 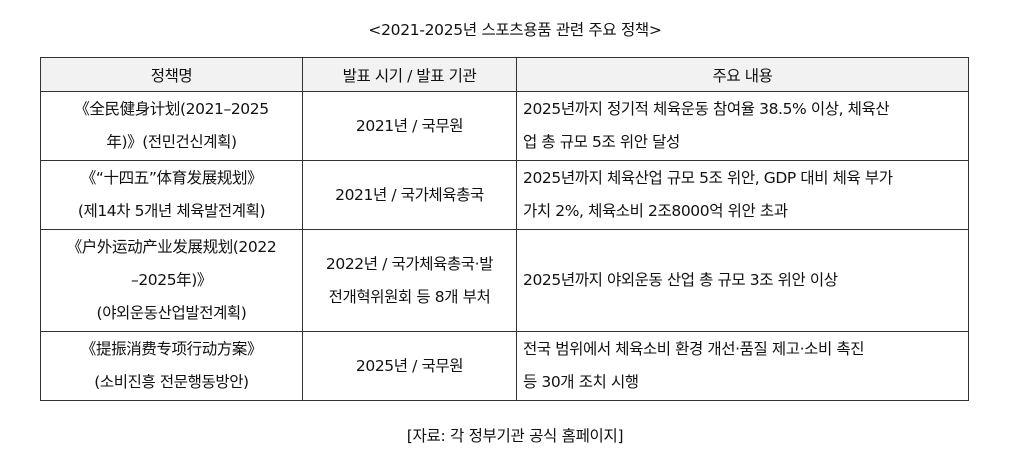 I want to click on policy-name-cell: 《“十四五”体育发展规划》 (제14차 5개년 체육발전계획), so click(x=171, y=195).